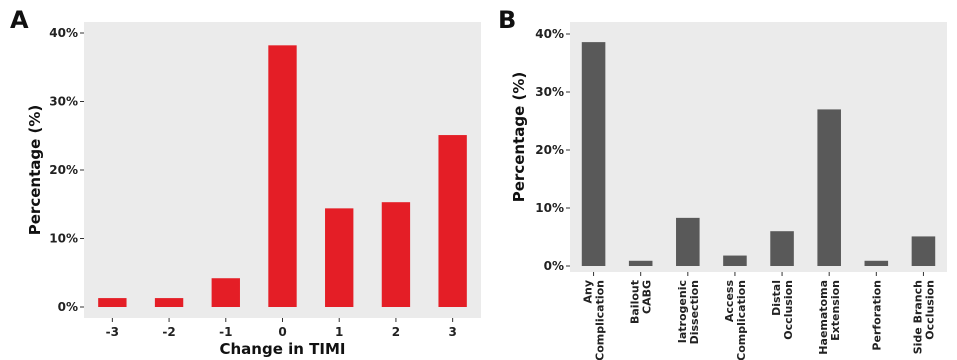  Describe the element at coordinates (68, 307) in the screenshot. I see `panel-a-y-tick-label: 0%` at that location.